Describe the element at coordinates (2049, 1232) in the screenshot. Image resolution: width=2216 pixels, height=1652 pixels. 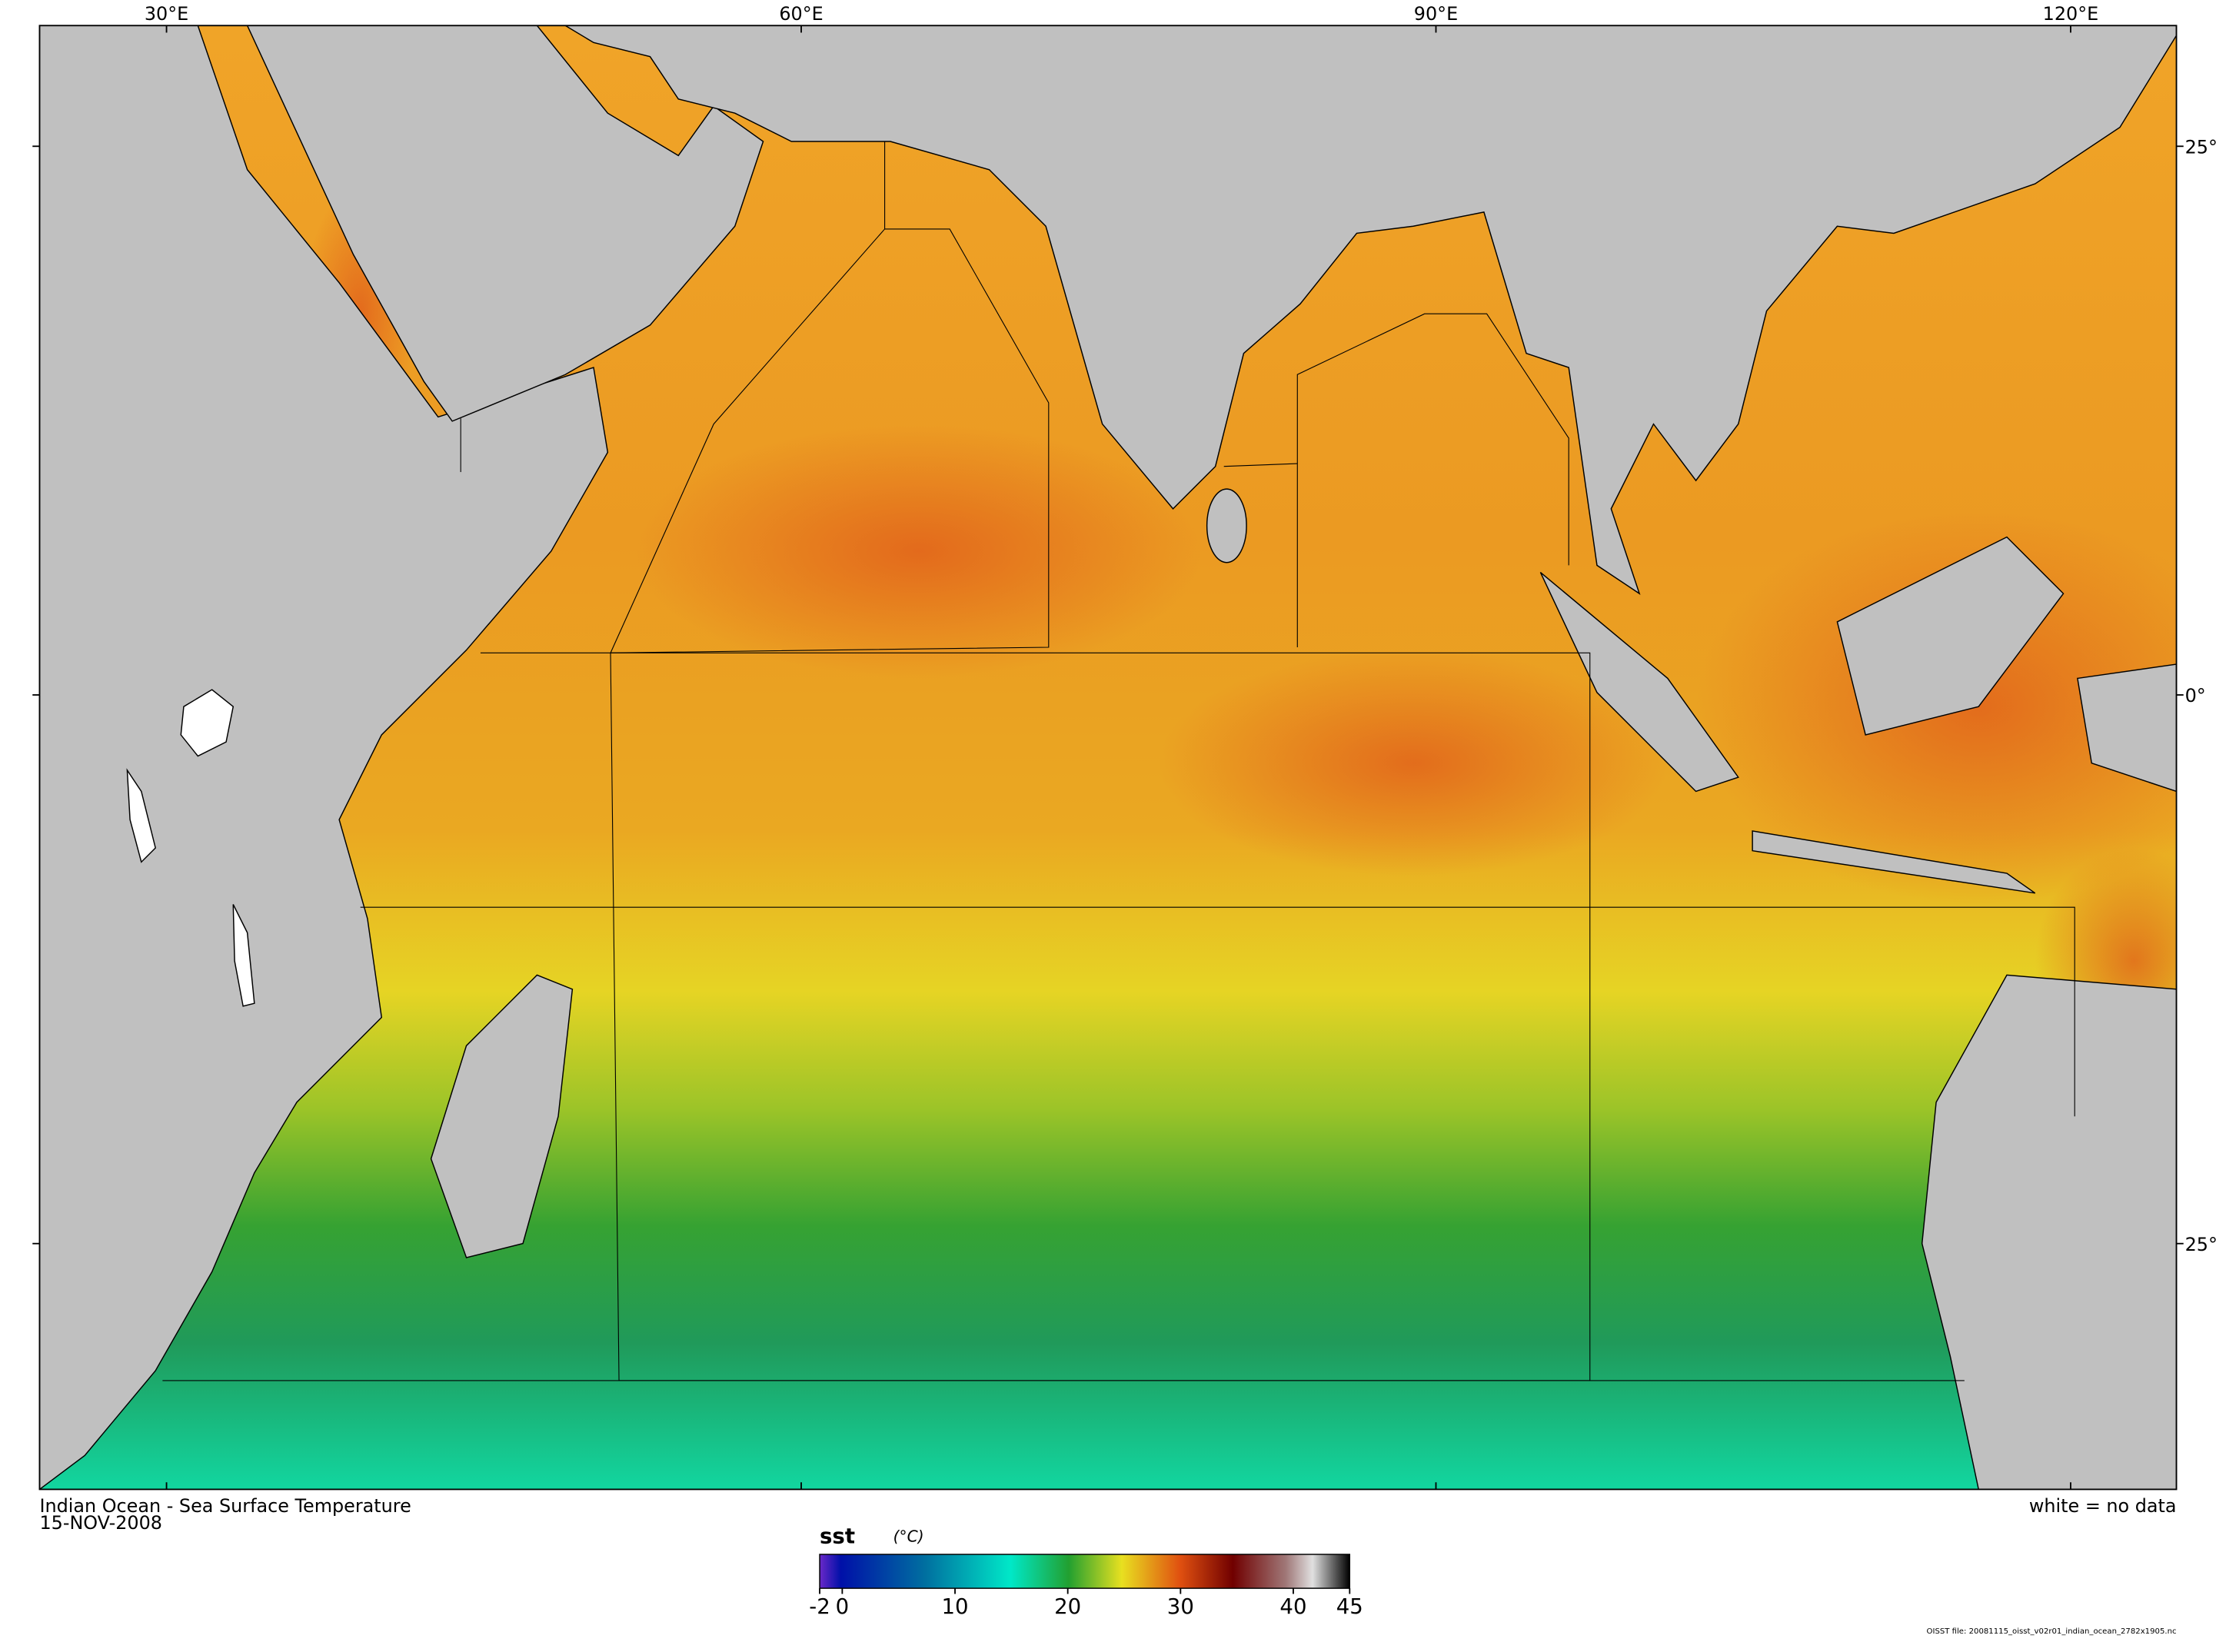
I see `australia` at that location.